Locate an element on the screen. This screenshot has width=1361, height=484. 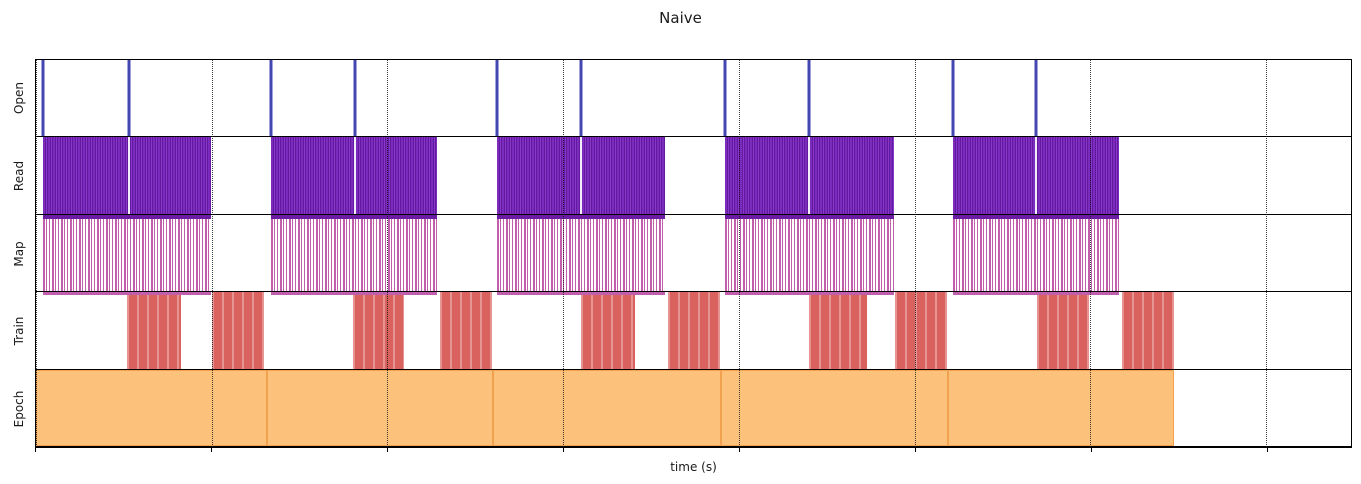
track-label-train: Train is located at coordinates (19, 331).